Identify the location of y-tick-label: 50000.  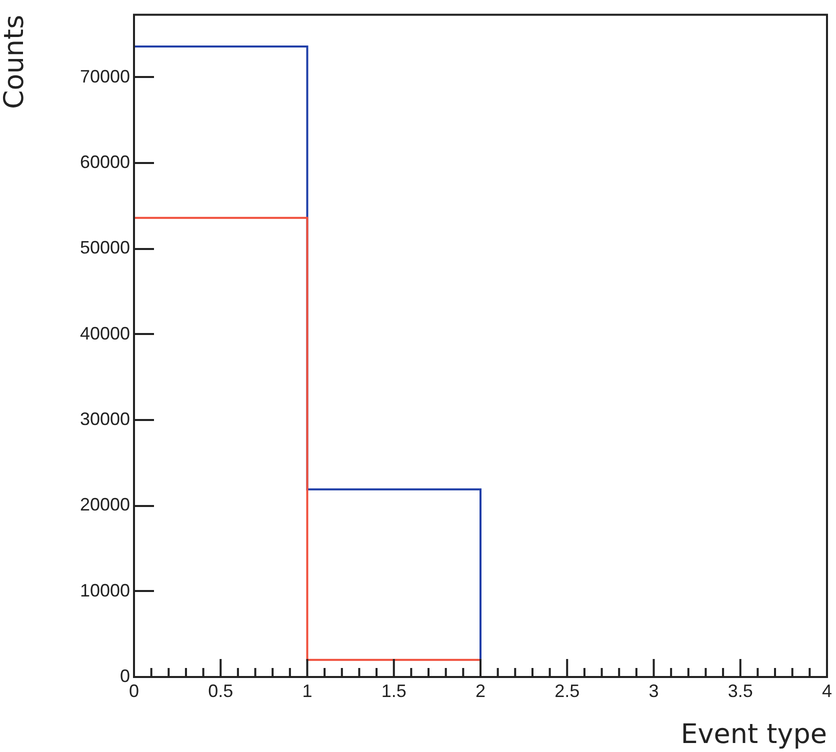
(105, 248).